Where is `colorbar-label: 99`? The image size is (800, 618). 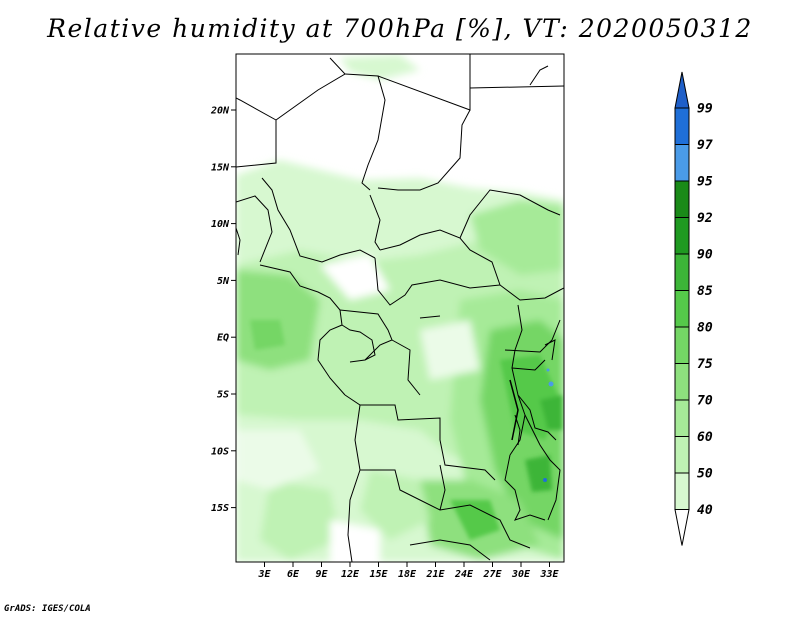
colorbar-label: 99 is located at coordinates (705, 109).